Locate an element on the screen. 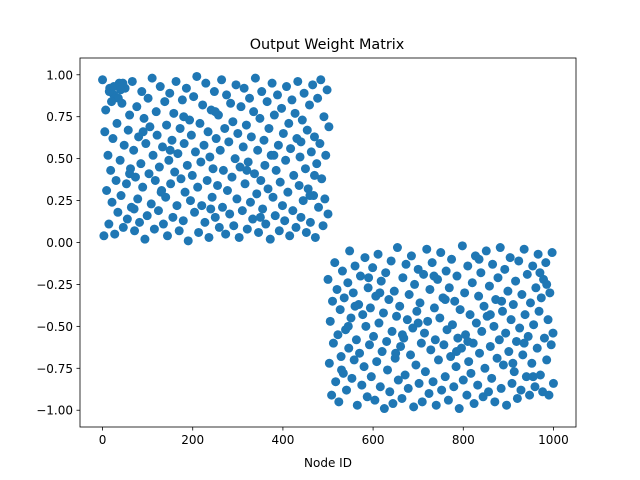 This screenshot has height=480, width=640. chart-title: Output Weight Matrix is located at coordinates (327, 45).